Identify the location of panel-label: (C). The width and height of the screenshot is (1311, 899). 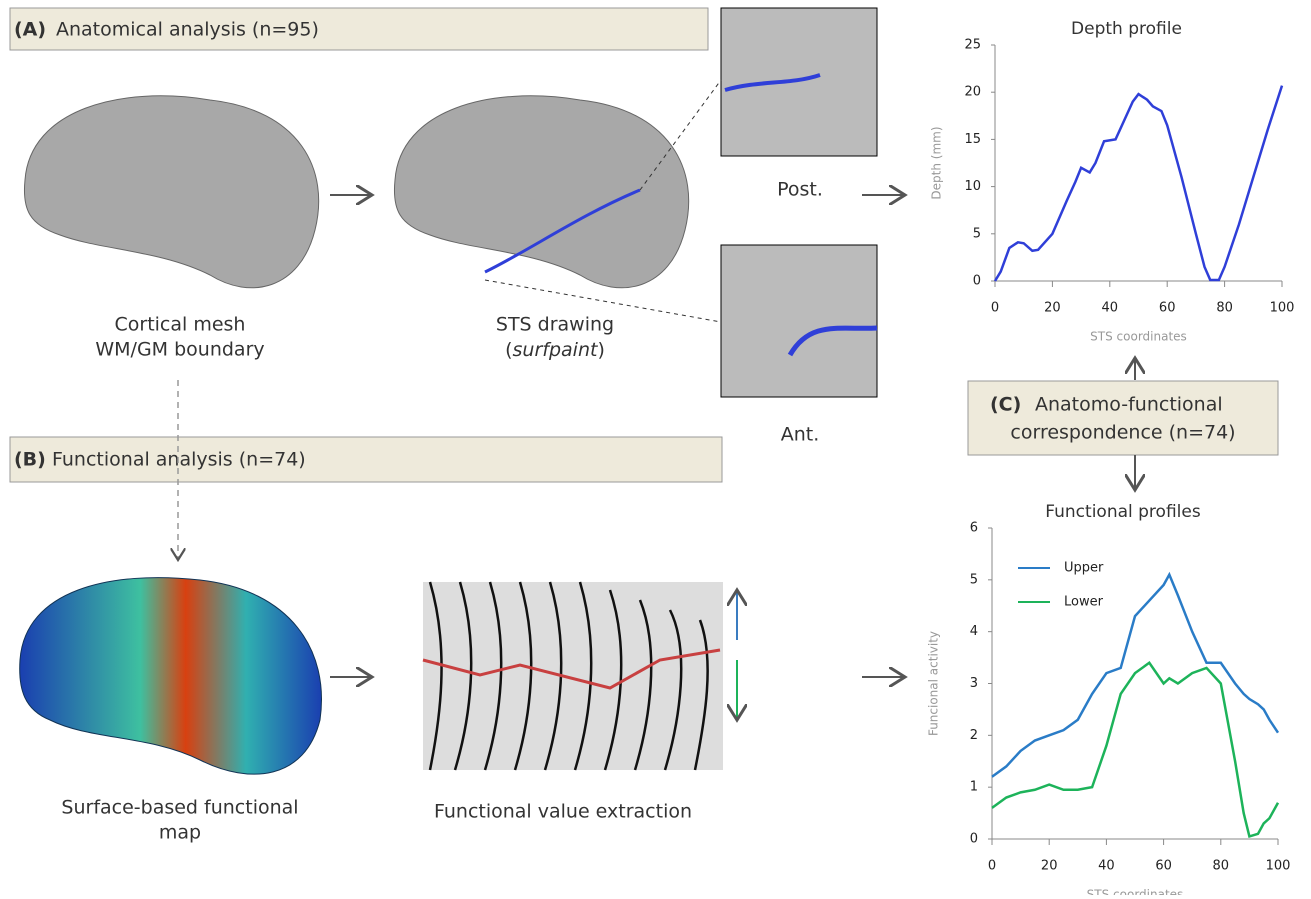
(1005, 405).